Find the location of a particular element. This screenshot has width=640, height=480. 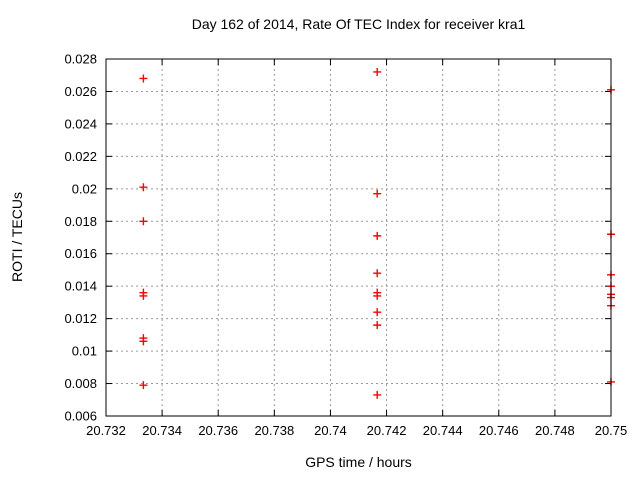

x-tick-label: 20.736 is located at coordinates (218, 430).